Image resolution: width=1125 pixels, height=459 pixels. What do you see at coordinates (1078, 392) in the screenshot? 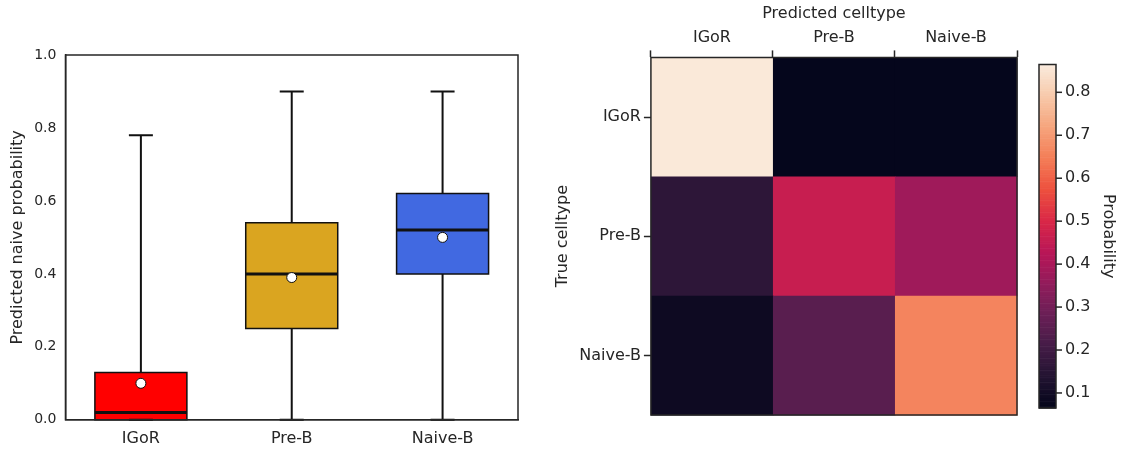
I see `color-bar-label: 0.1` at bounding box center [1078, 392].